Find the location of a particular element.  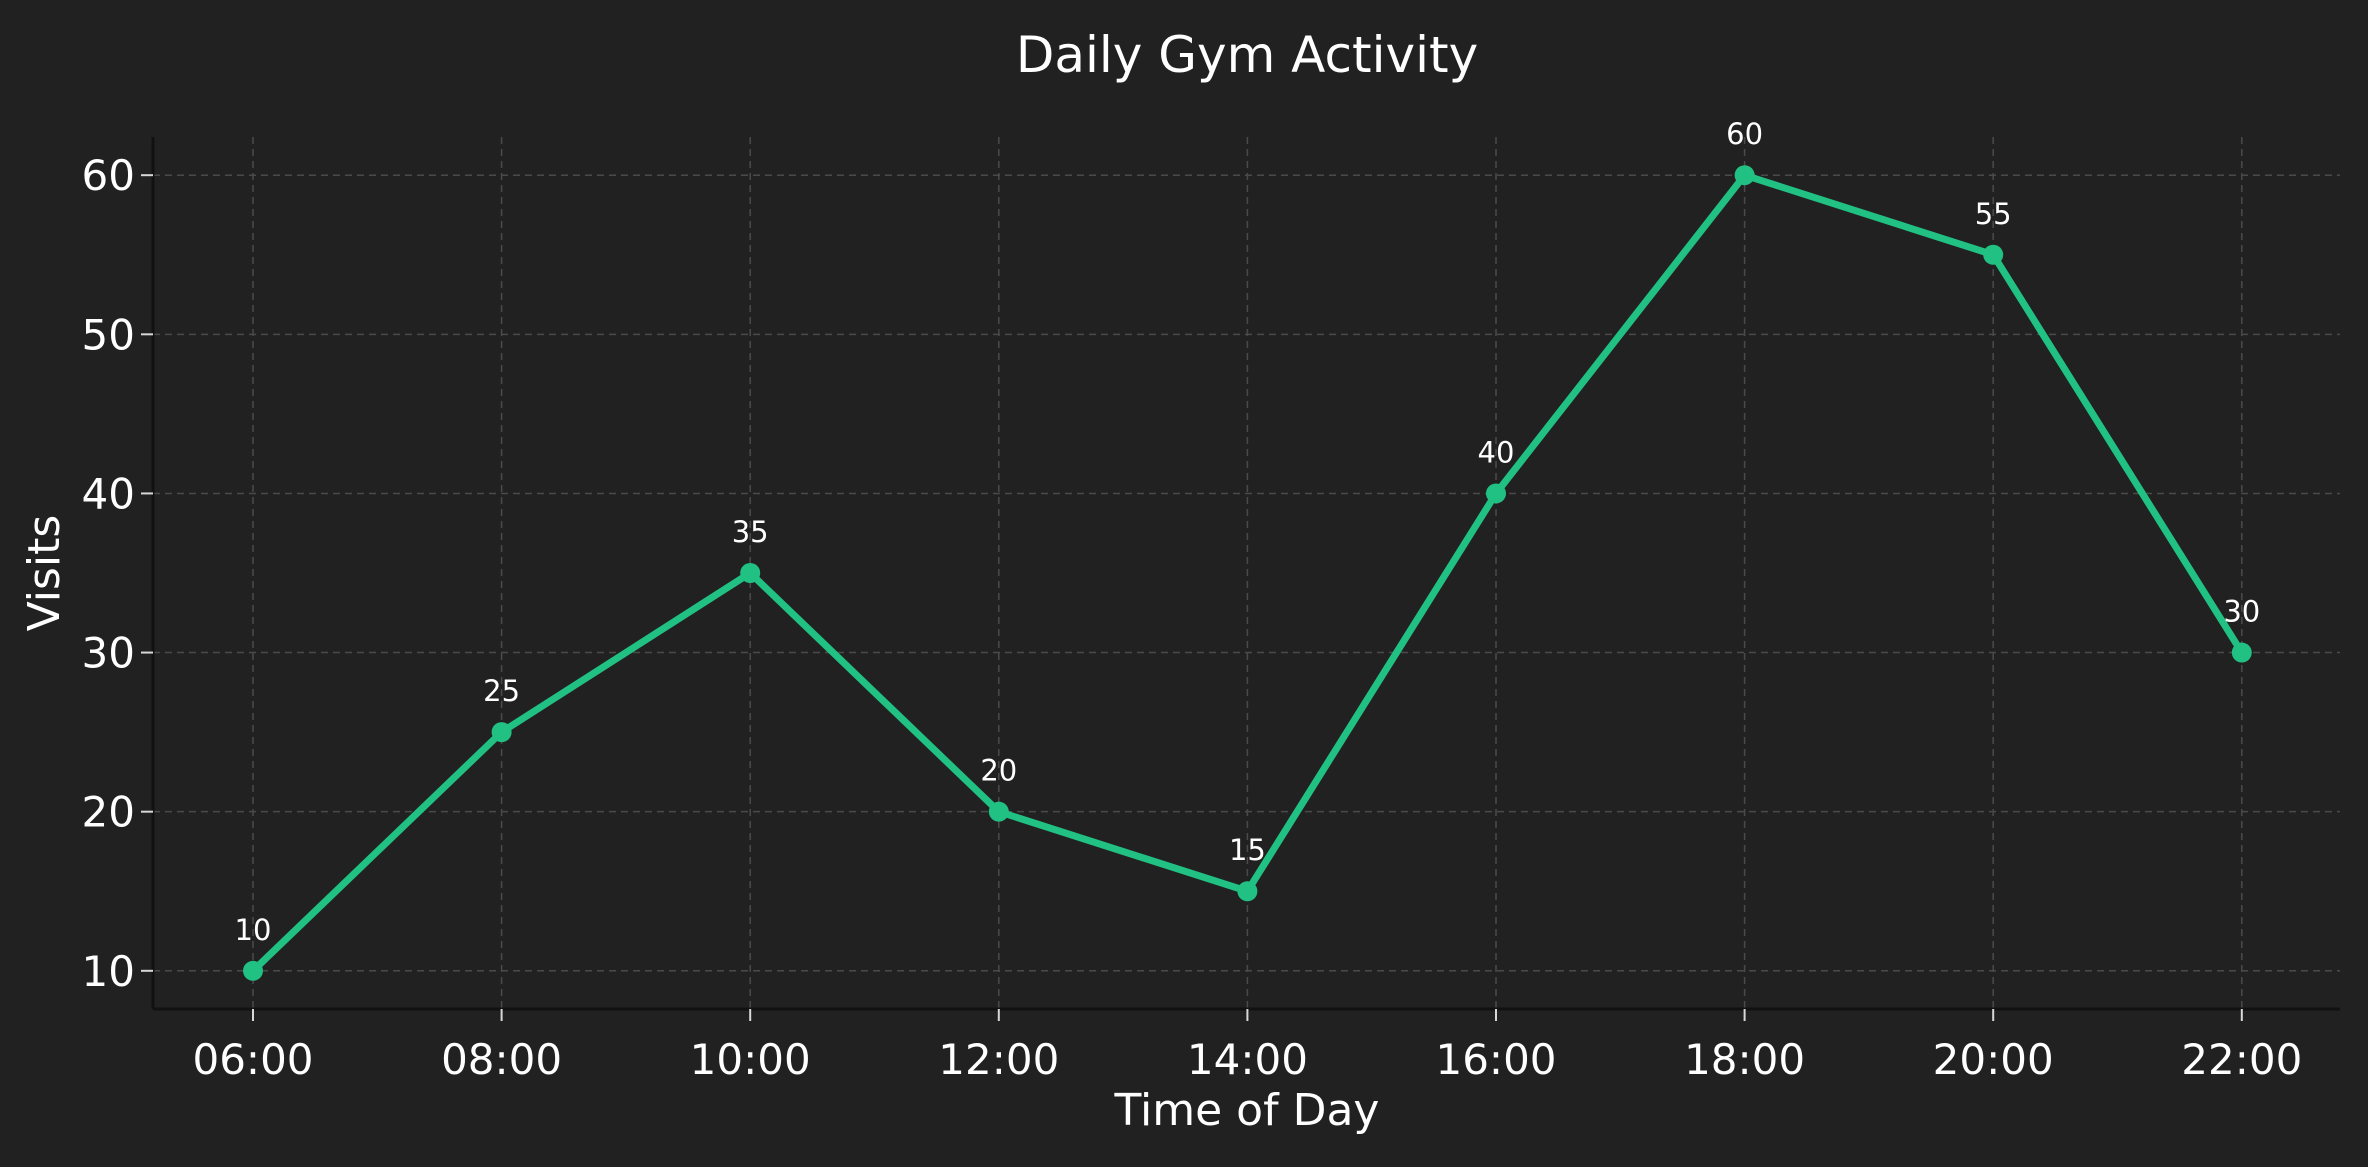

x-tick-label: 12:00 is located at coordinates (998, 1059).